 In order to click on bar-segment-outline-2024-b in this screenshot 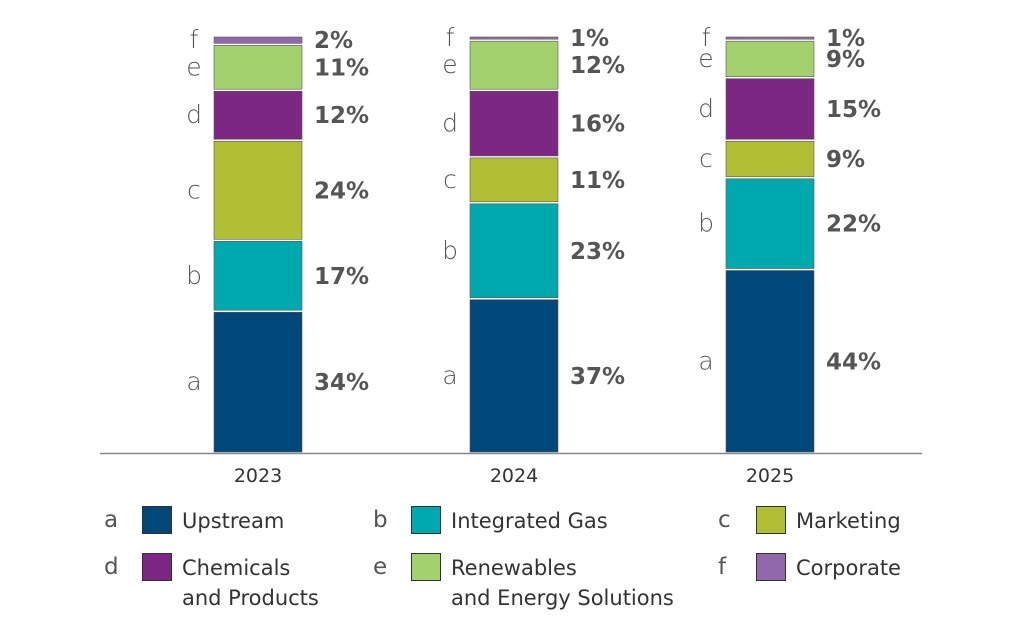, I will do `click(514, 251)`.